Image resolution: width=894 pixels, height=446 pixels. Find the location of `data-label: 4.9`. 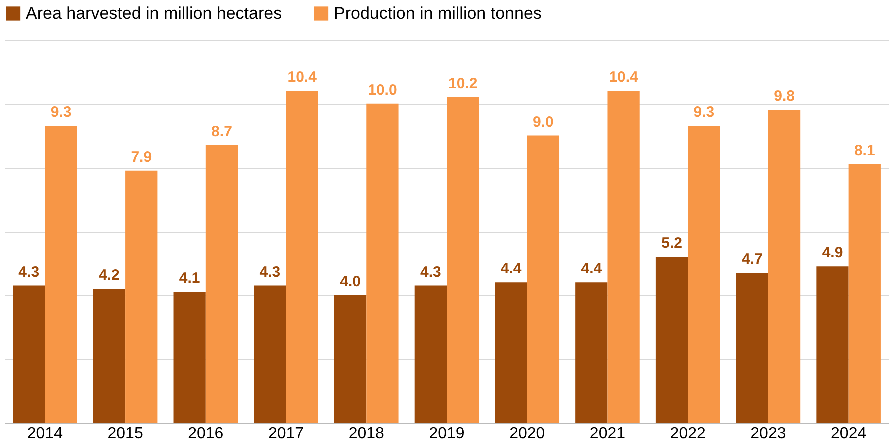

data-label: 4.9 is located at coordinates (833, 253).